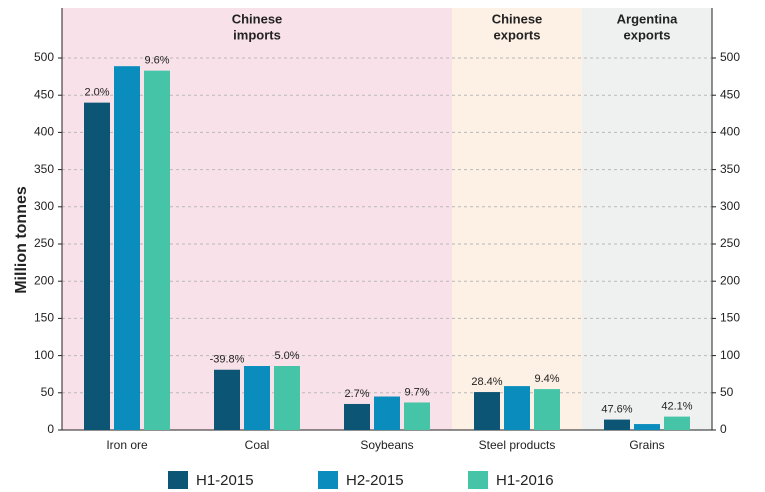 The image size is (765, 492). Describe the element at coordinates (486, 382) in the screenshot. I see `change-label: 28.4%` at that location.